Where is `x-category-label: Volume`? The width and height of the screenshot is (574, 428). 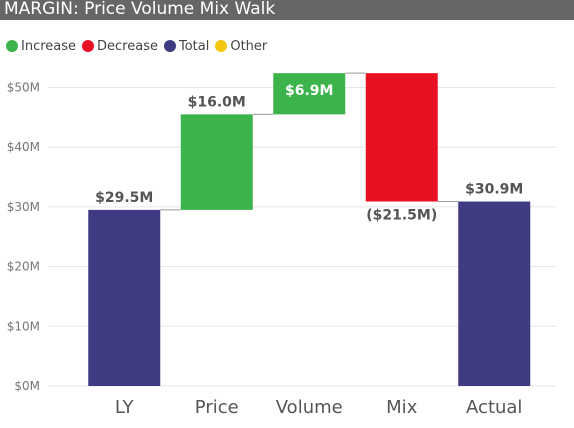 x-category-label: Volume is located at coordinates (309, 407).